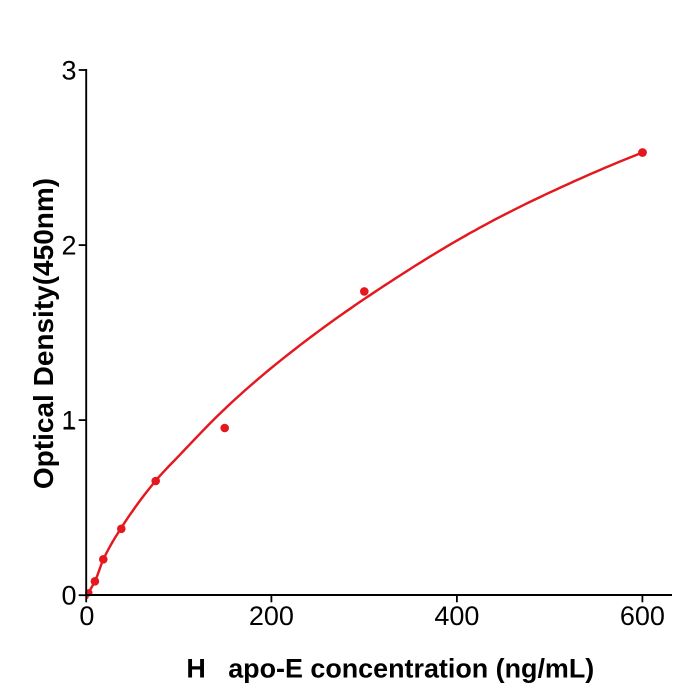 The image size is (700, 700). I want to click on svg-text: 3, so click(68, 71).